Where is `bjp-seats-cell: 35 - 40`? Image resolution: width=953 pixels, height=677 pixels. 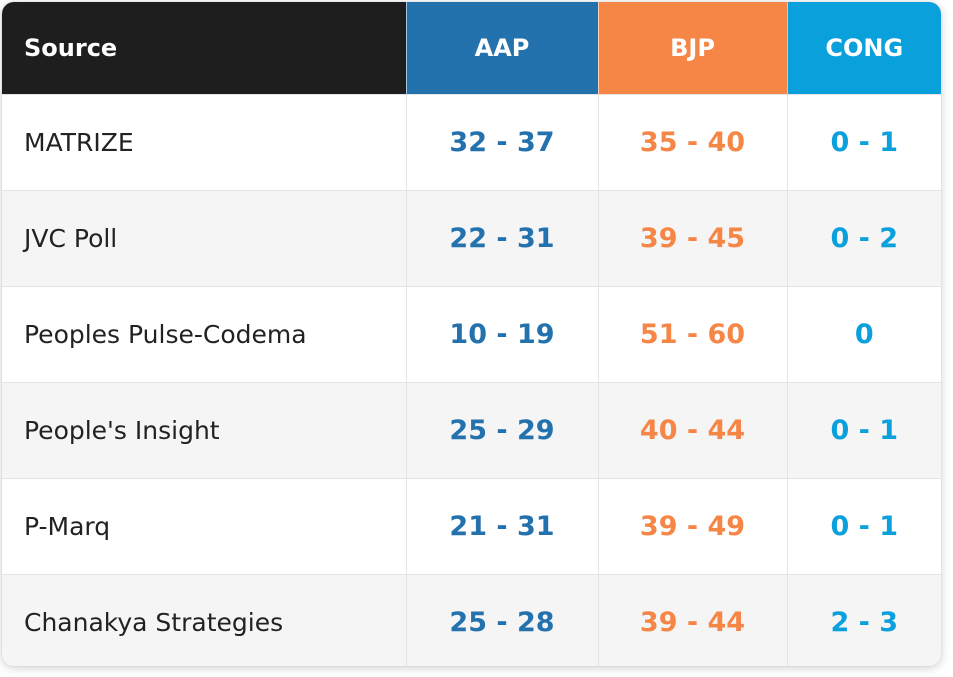 bjp-seats-cell: 35 - 40 is located at coordinates (692, 142).